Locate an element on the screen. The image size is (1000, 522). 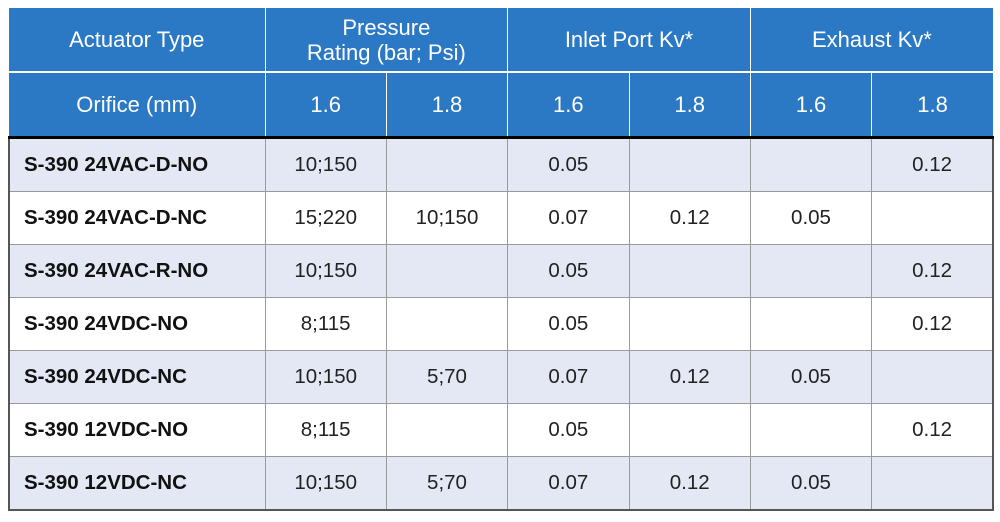
row-name: S-390 24VDC-NO is located at coordinates (137, 324).